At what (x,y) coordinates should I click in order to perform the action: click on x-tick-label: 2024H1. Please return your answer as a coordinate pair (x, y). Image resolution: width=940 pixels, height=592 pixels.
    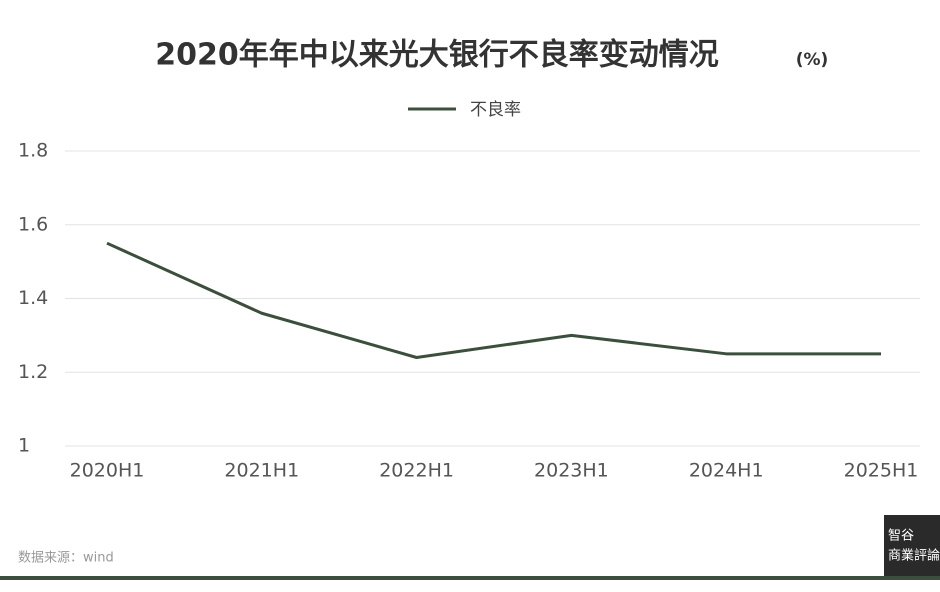
    Looking at the image, I should click on (726, 471).